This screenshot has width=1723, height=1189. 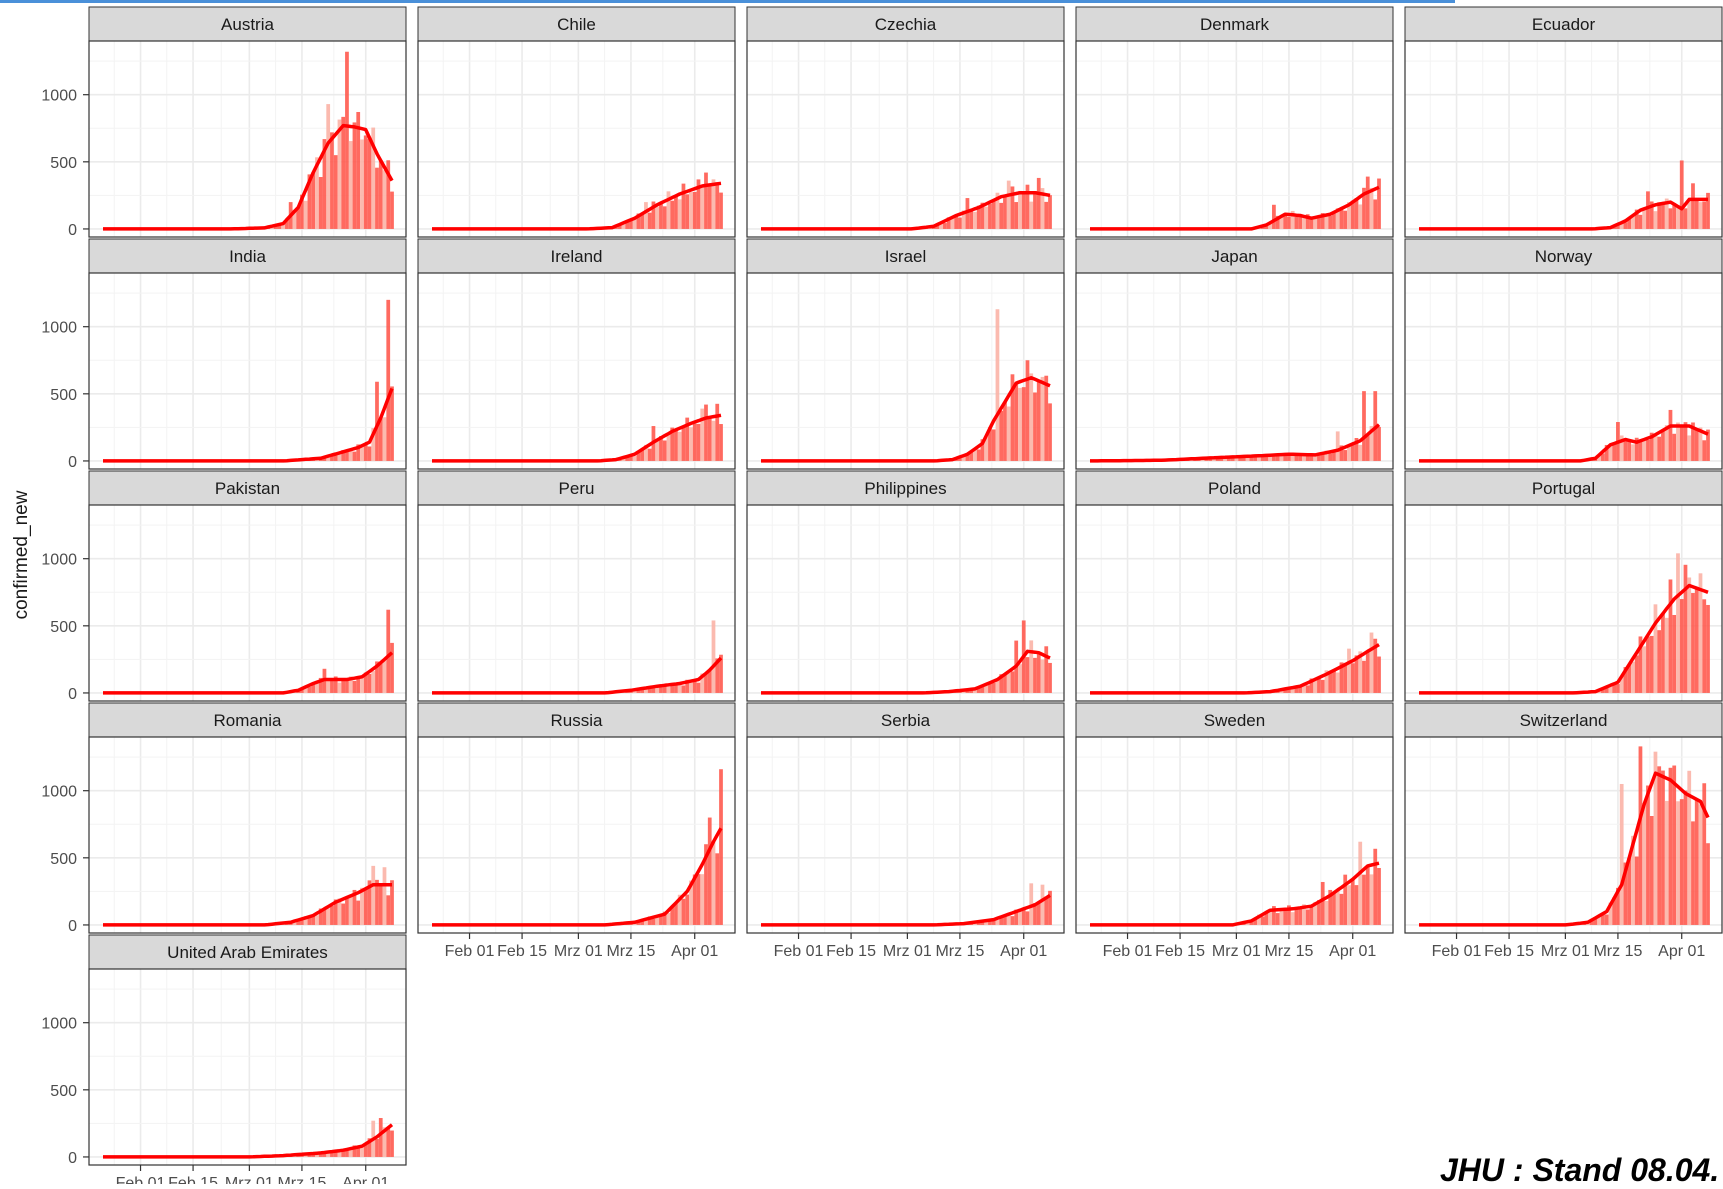 I want to click on x-tick-label: Mrz 15, so click(x=630, y=951).